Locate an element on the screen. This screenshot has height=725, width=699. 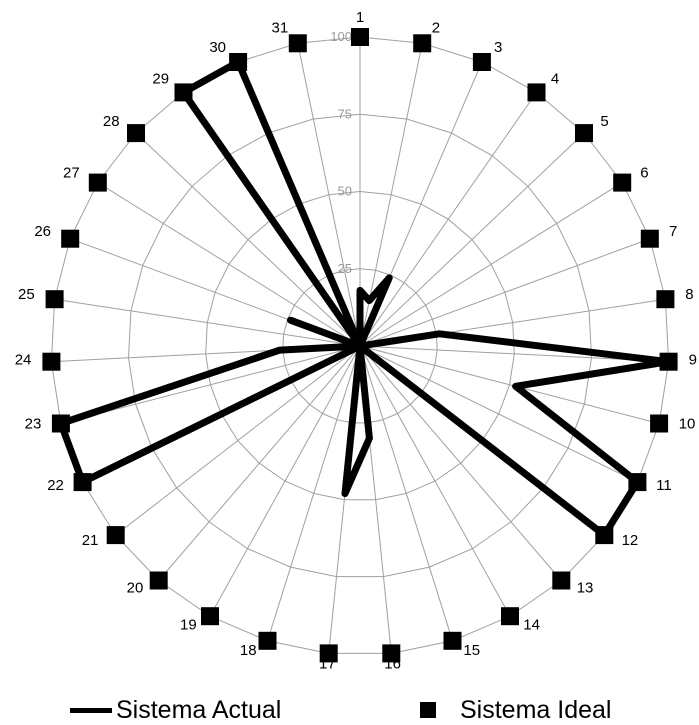
category-label-20: 20 is located at coordinates (135, 587).